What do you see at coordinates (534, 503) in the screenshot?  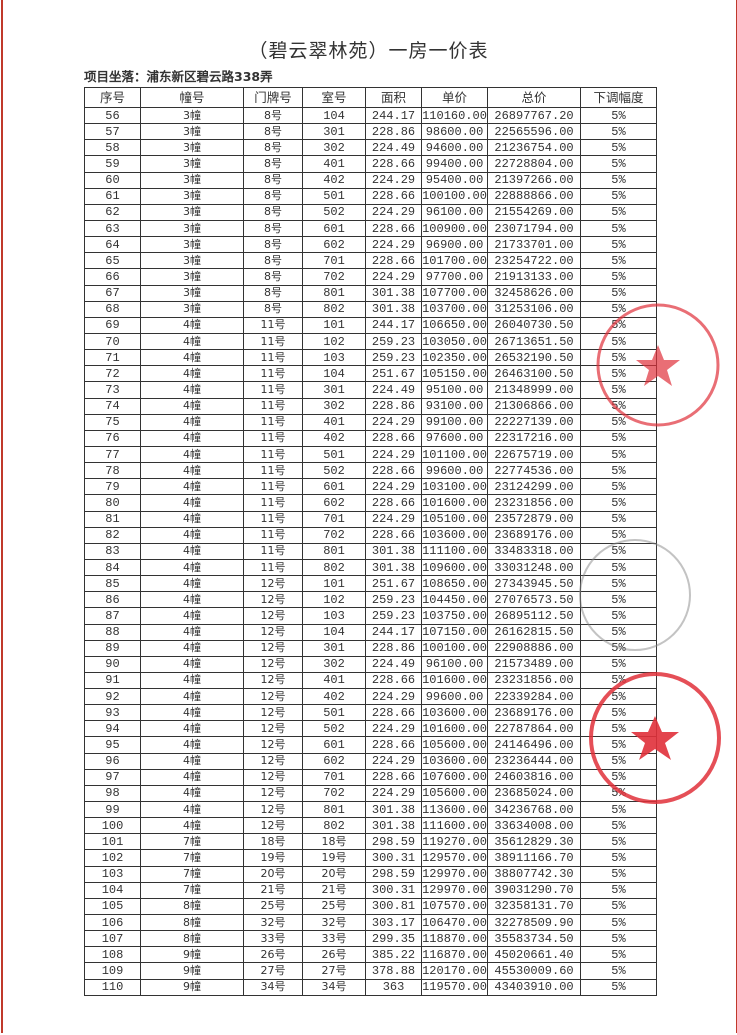 I see `table-cell: 23231856.00` at bounding box center [534, 503].